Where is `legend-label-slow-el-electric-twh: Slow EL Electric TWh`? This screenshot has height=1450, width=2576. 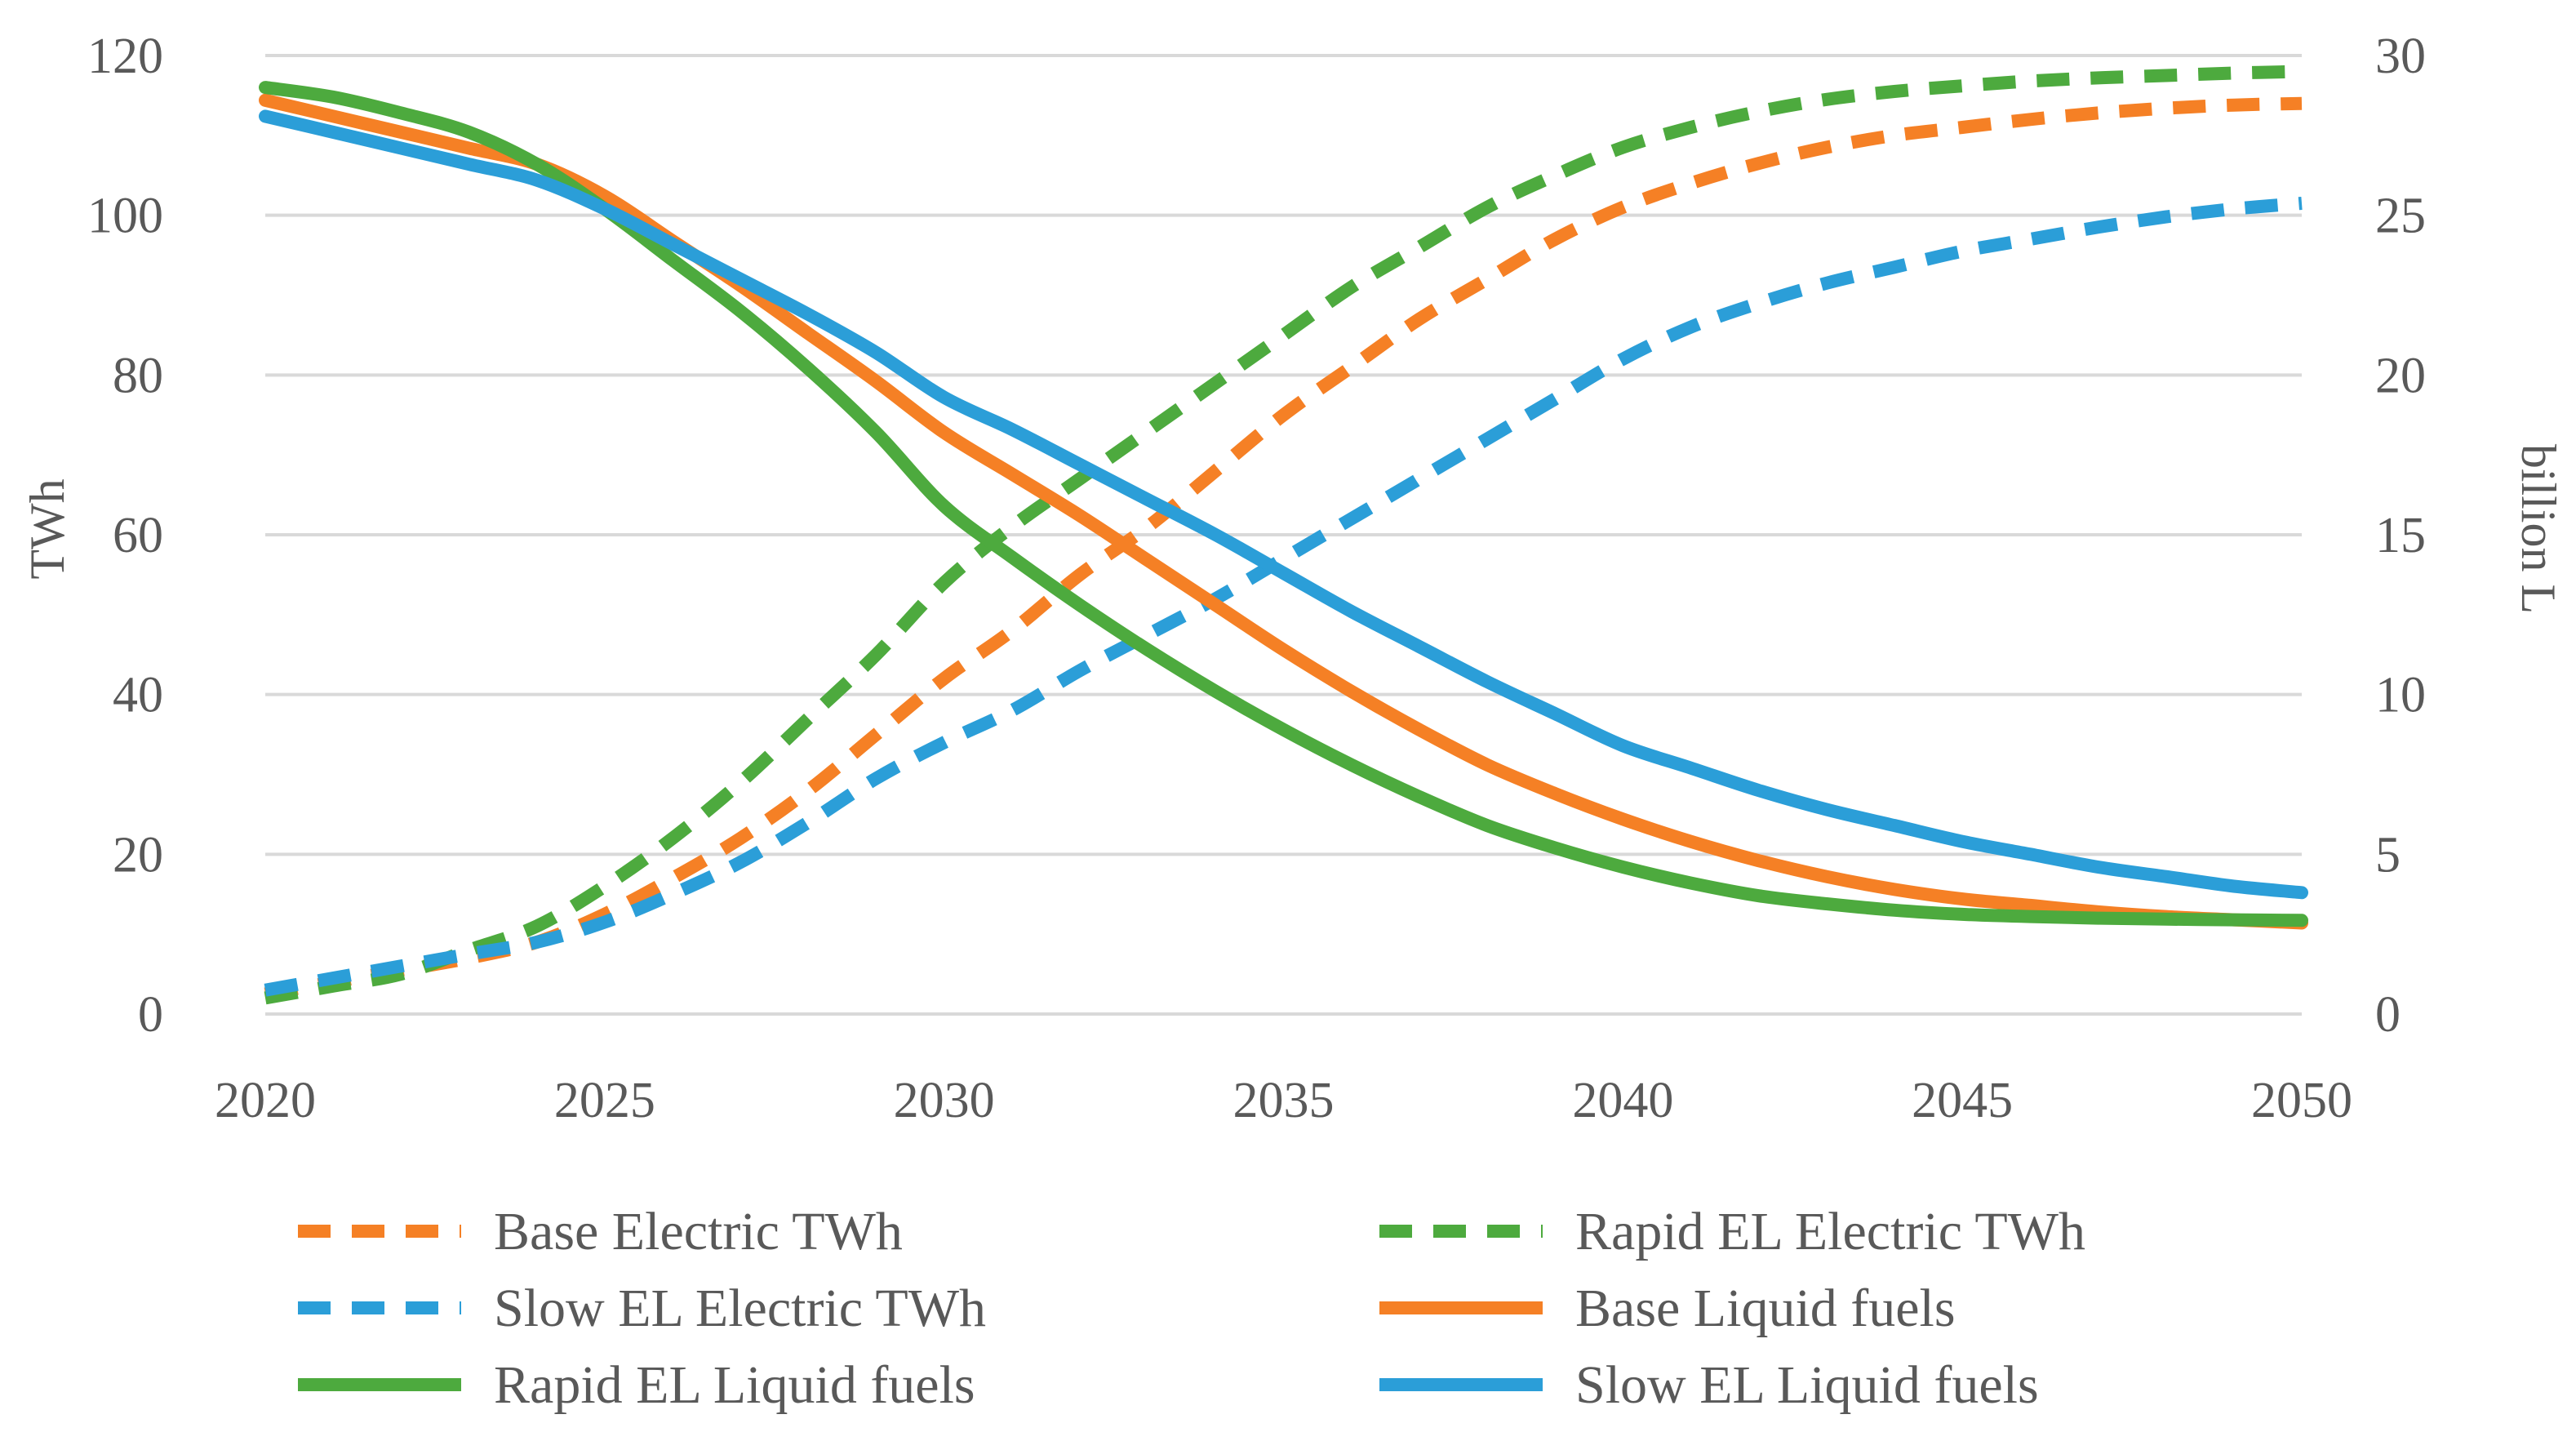
legend-label-slow-el-electric-twh: Slow EL Electric TWh is located at coordinates (740, 1308).